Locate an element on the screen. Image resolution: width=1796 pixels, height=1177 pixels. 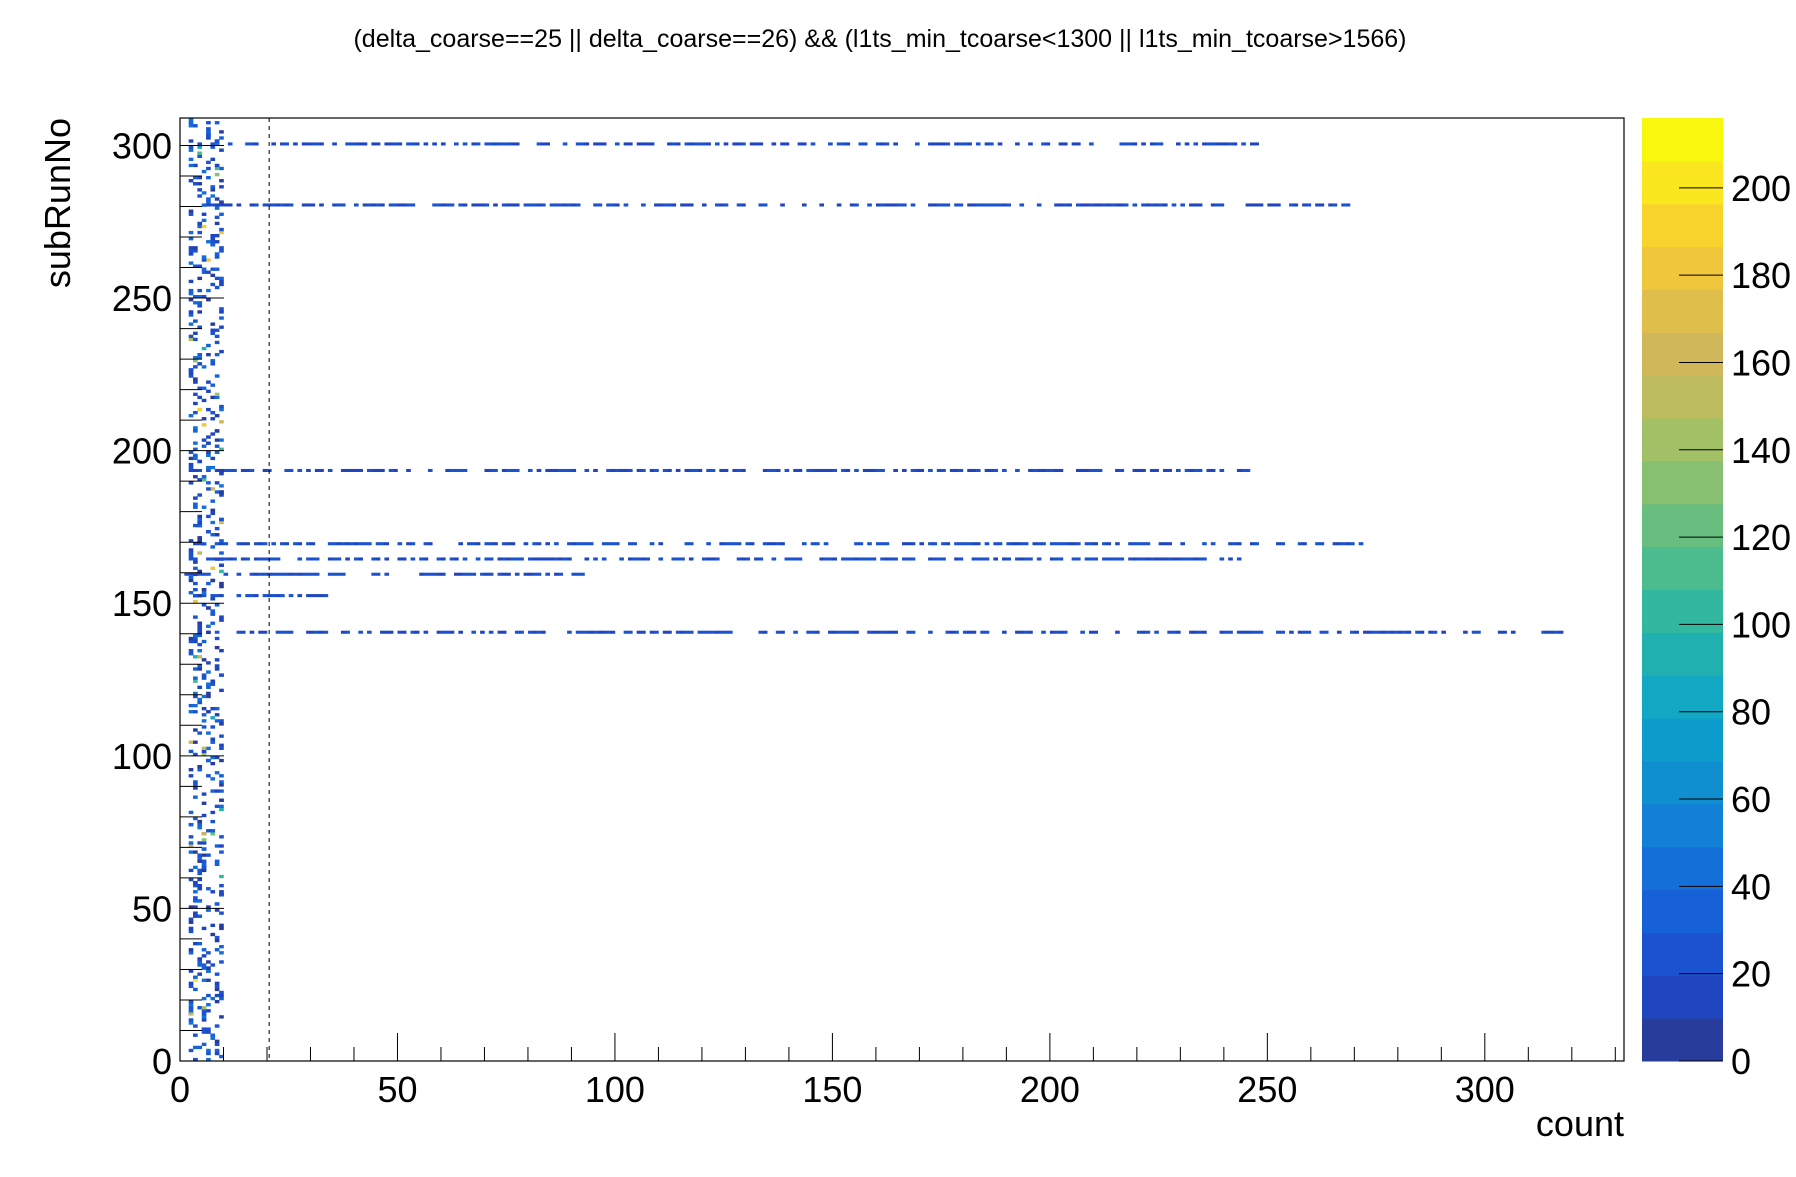
y-tick-label: 0 is located at coordinates (162, 1061).